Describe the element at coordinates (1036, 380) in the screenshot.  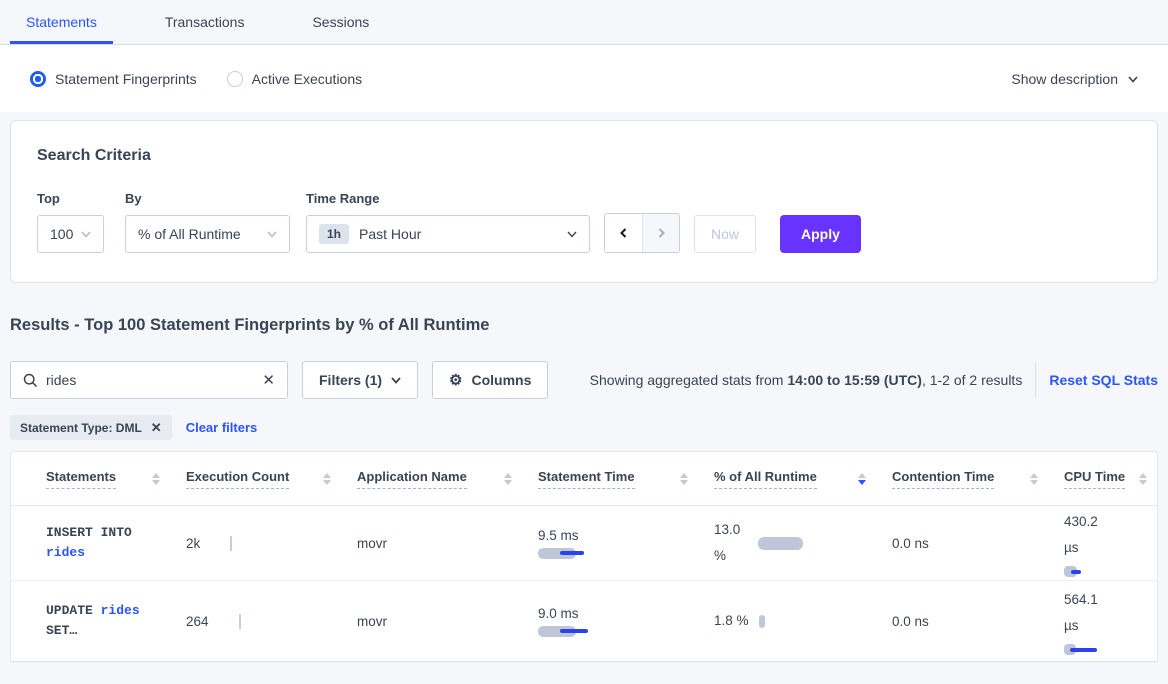
I see `toolbar-divider` at that location.